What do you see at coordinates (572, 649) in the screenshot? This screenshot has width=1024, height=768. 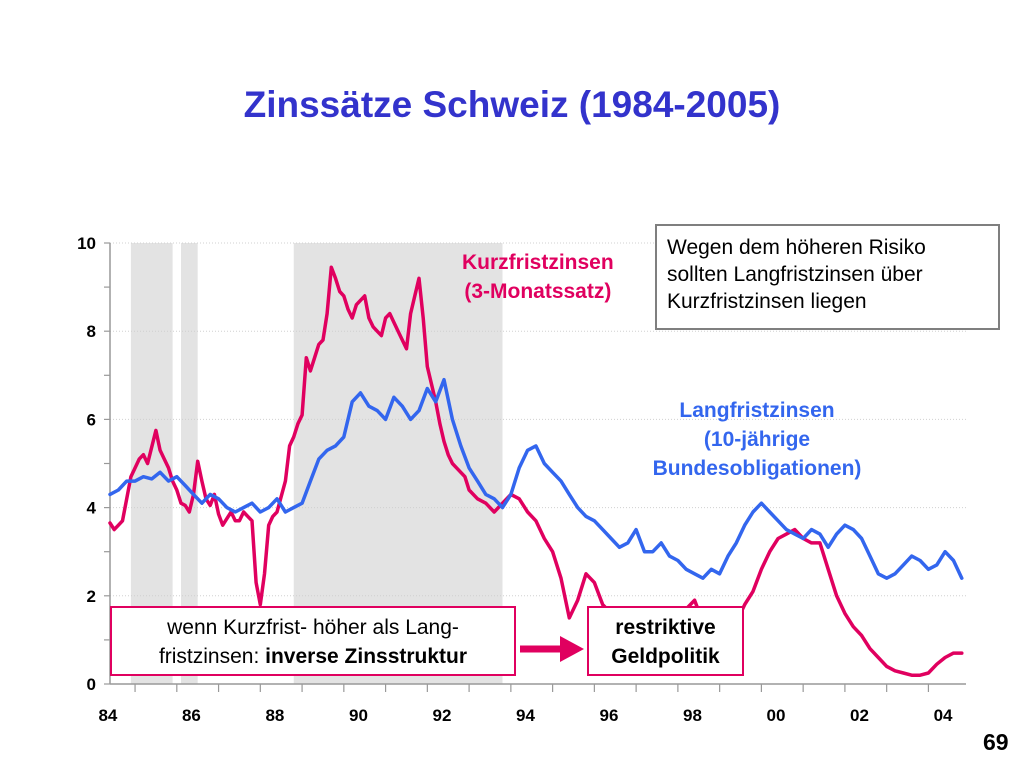 I see `arrow-head` at bounding box center [572, 649].